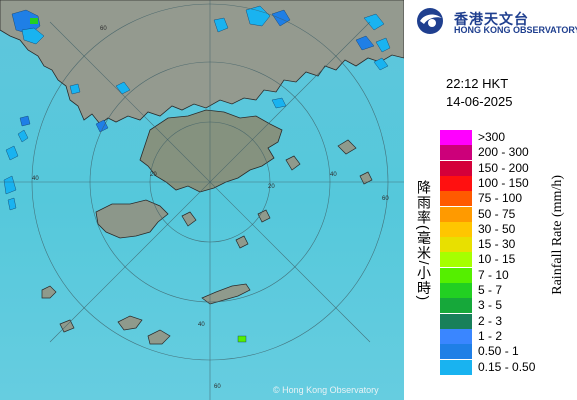 The width and height of the screenshot is (577, 400). Describe the element at coordinates (503, 152) in the screenshot. I see `legend-label: 200 - 300` at that location.